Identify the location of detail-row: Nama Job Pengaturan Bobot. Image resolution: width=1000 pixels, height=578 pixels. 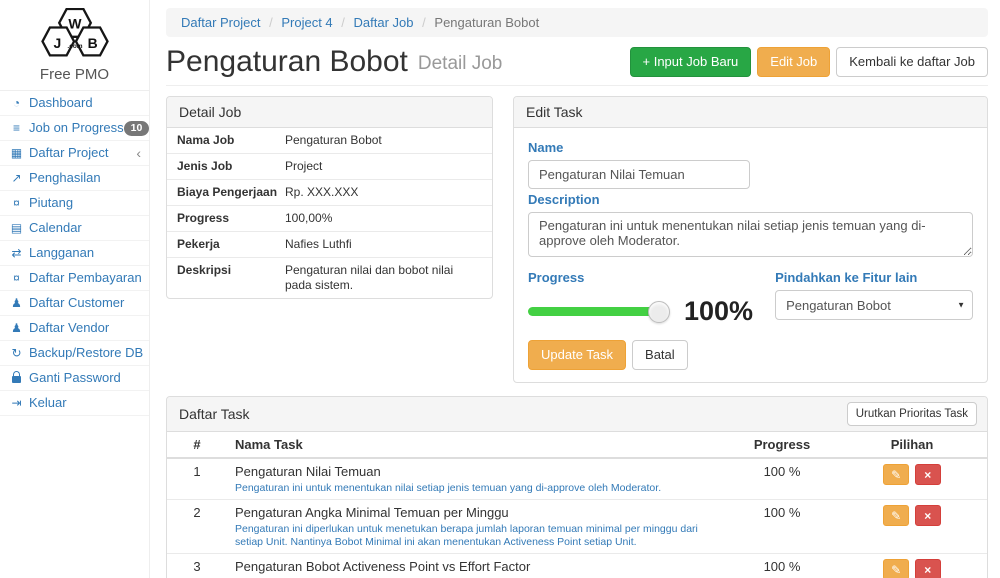
(329, 141).